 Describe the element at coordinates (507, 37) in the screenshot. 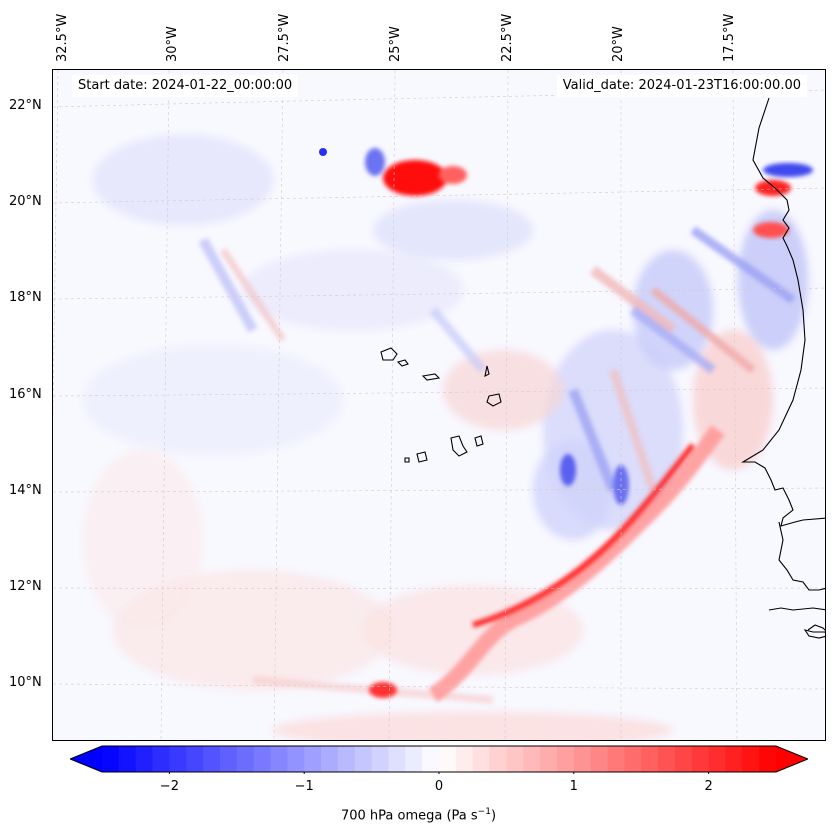

I see `lon-label-22.5w: 22.5°W` at that location.